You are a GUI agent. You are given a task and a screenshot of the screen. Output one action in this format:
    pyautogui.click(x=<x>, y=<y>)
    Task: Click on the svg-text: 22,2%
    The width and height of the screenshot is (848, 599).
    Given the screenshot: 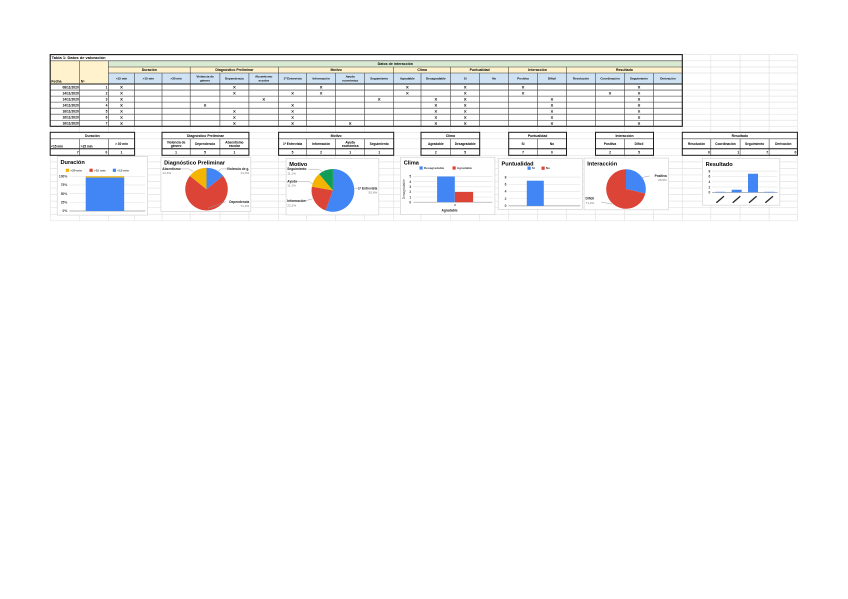 What is the action you would take?
    pyautogui.click(x=291, y=205)
    